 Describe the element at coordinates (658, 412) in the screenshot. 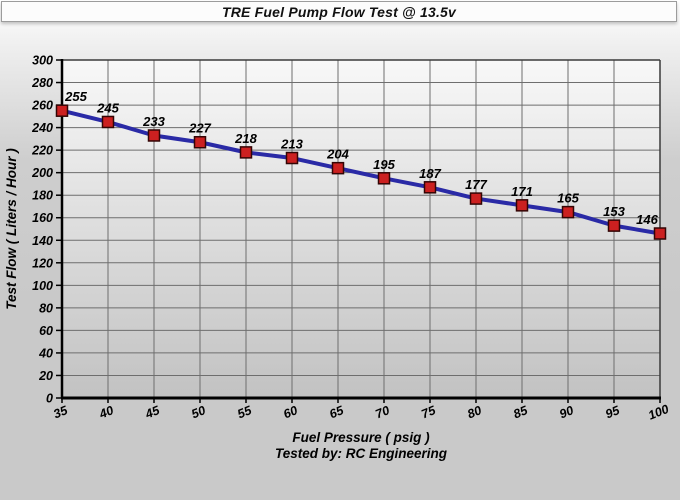

I see `x-tick-label: 100` at that location.